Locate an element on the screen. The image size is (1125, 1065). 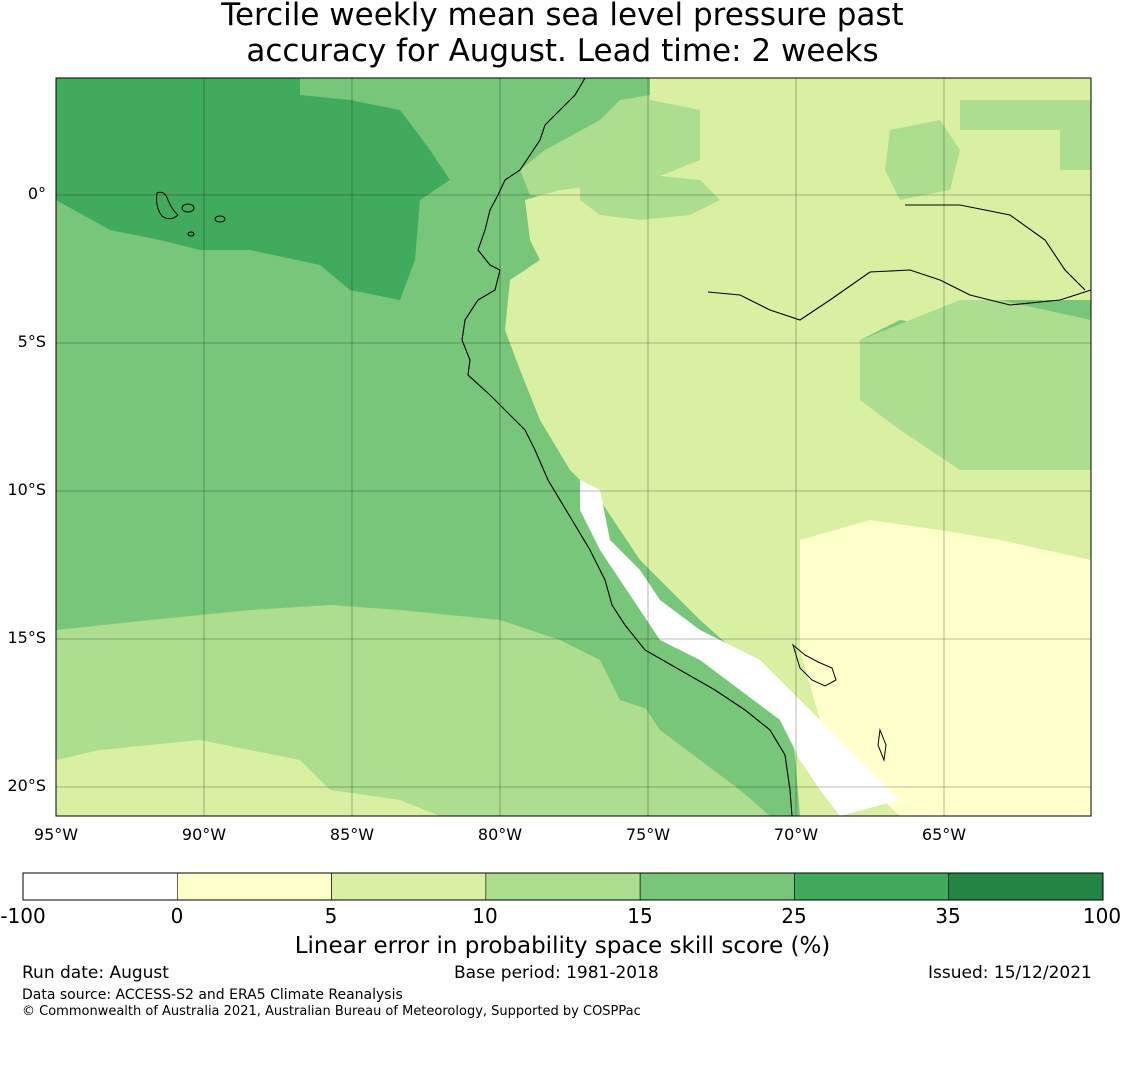
lon-label-70w: 70°W is located at coordinates (796, 834).